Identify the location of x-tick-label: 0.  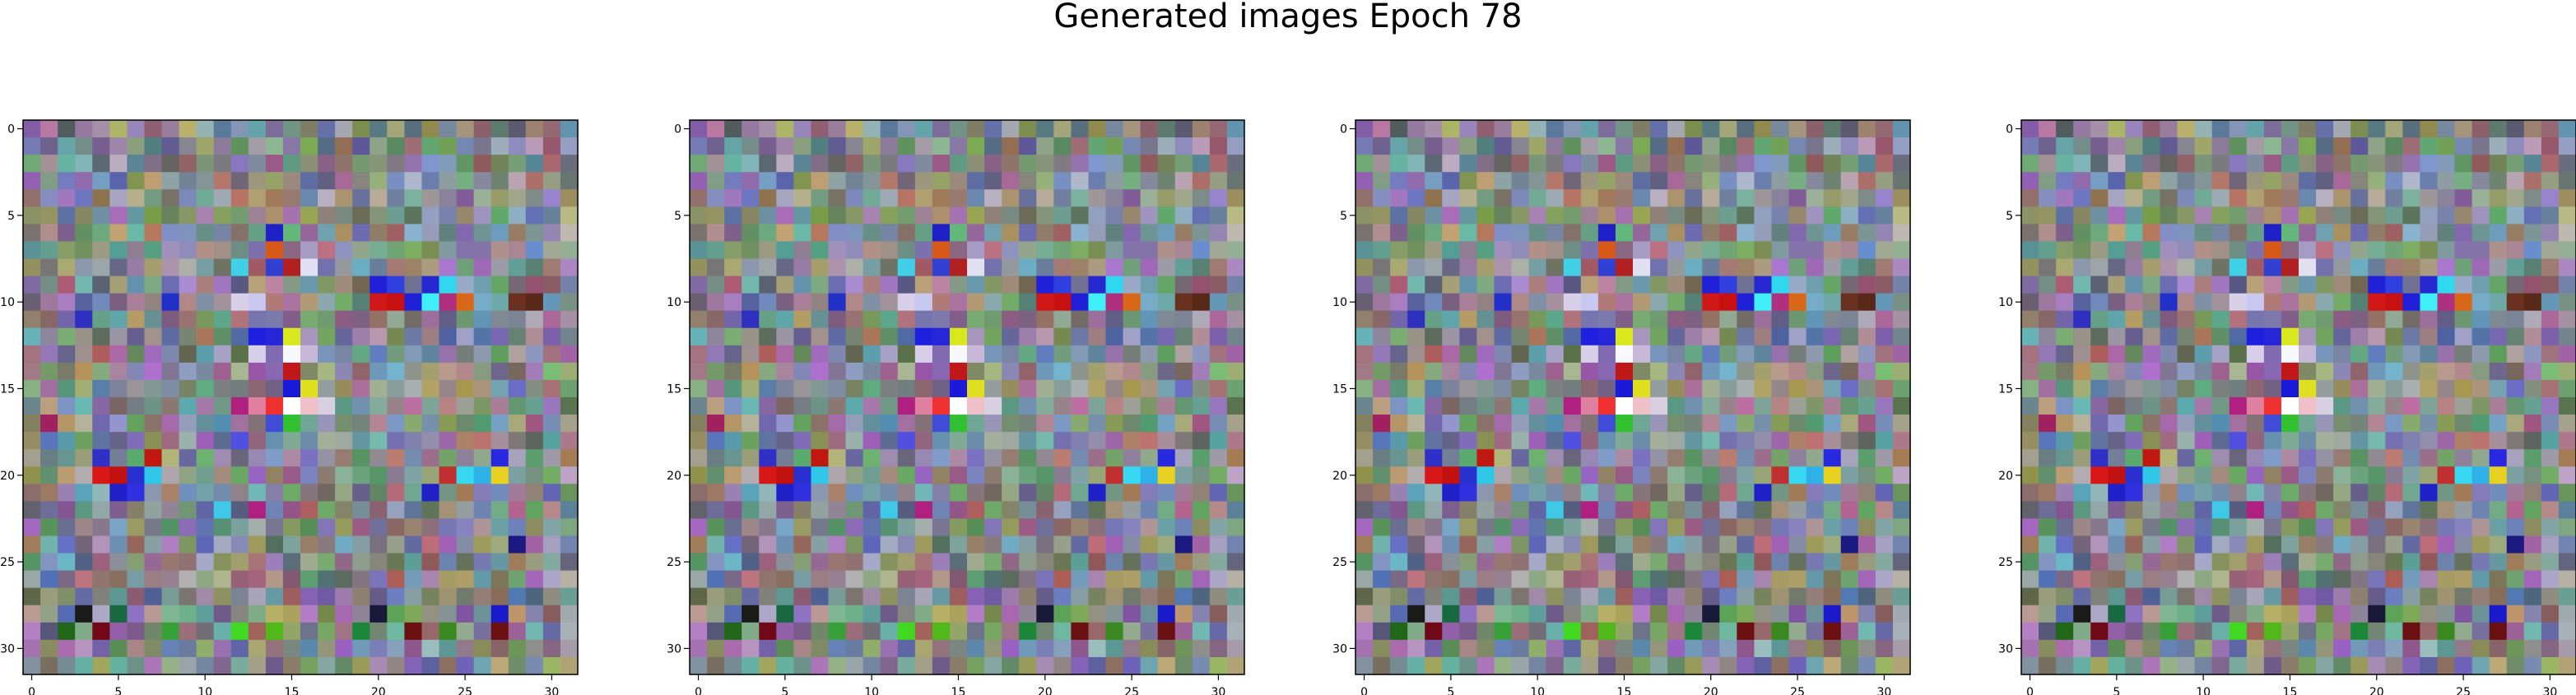
(2030, 690).